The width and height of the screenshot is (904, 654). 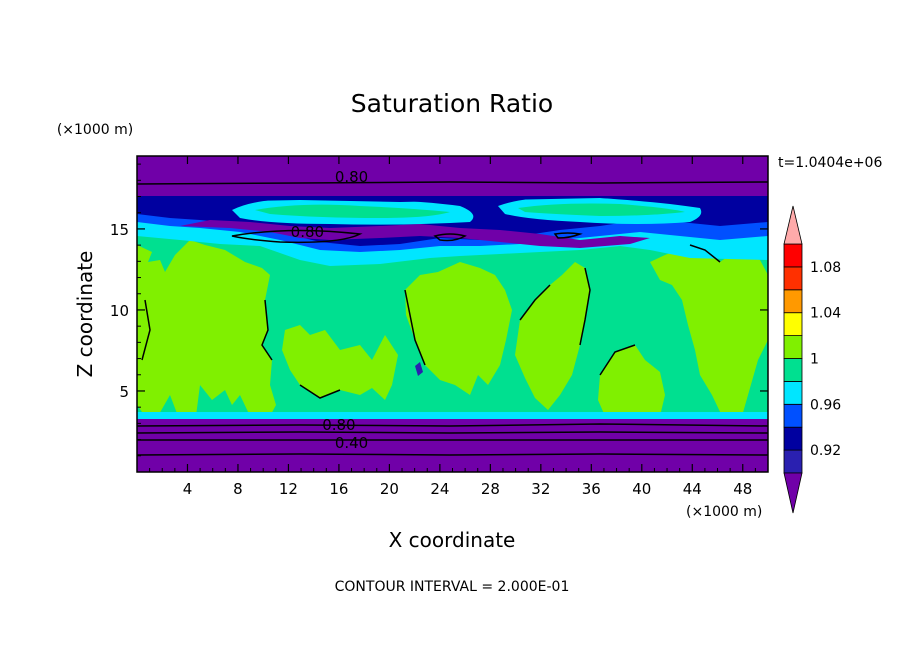 I want to click on contour-labels: 0.800.800.800.40, so click(x=330, y=310).